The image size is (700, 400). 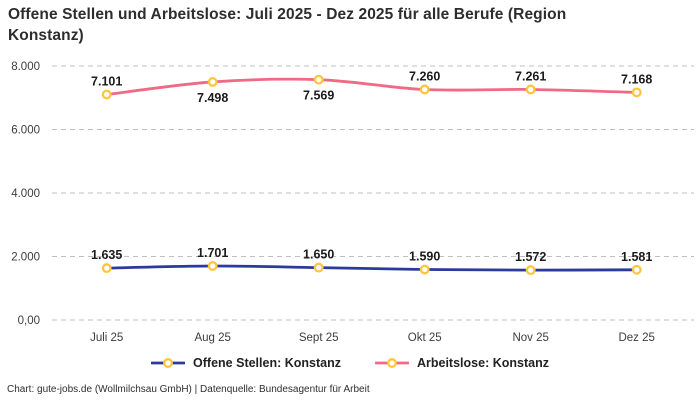 I want to click on data-point-label: 1.581, so click(x=636, y=257).